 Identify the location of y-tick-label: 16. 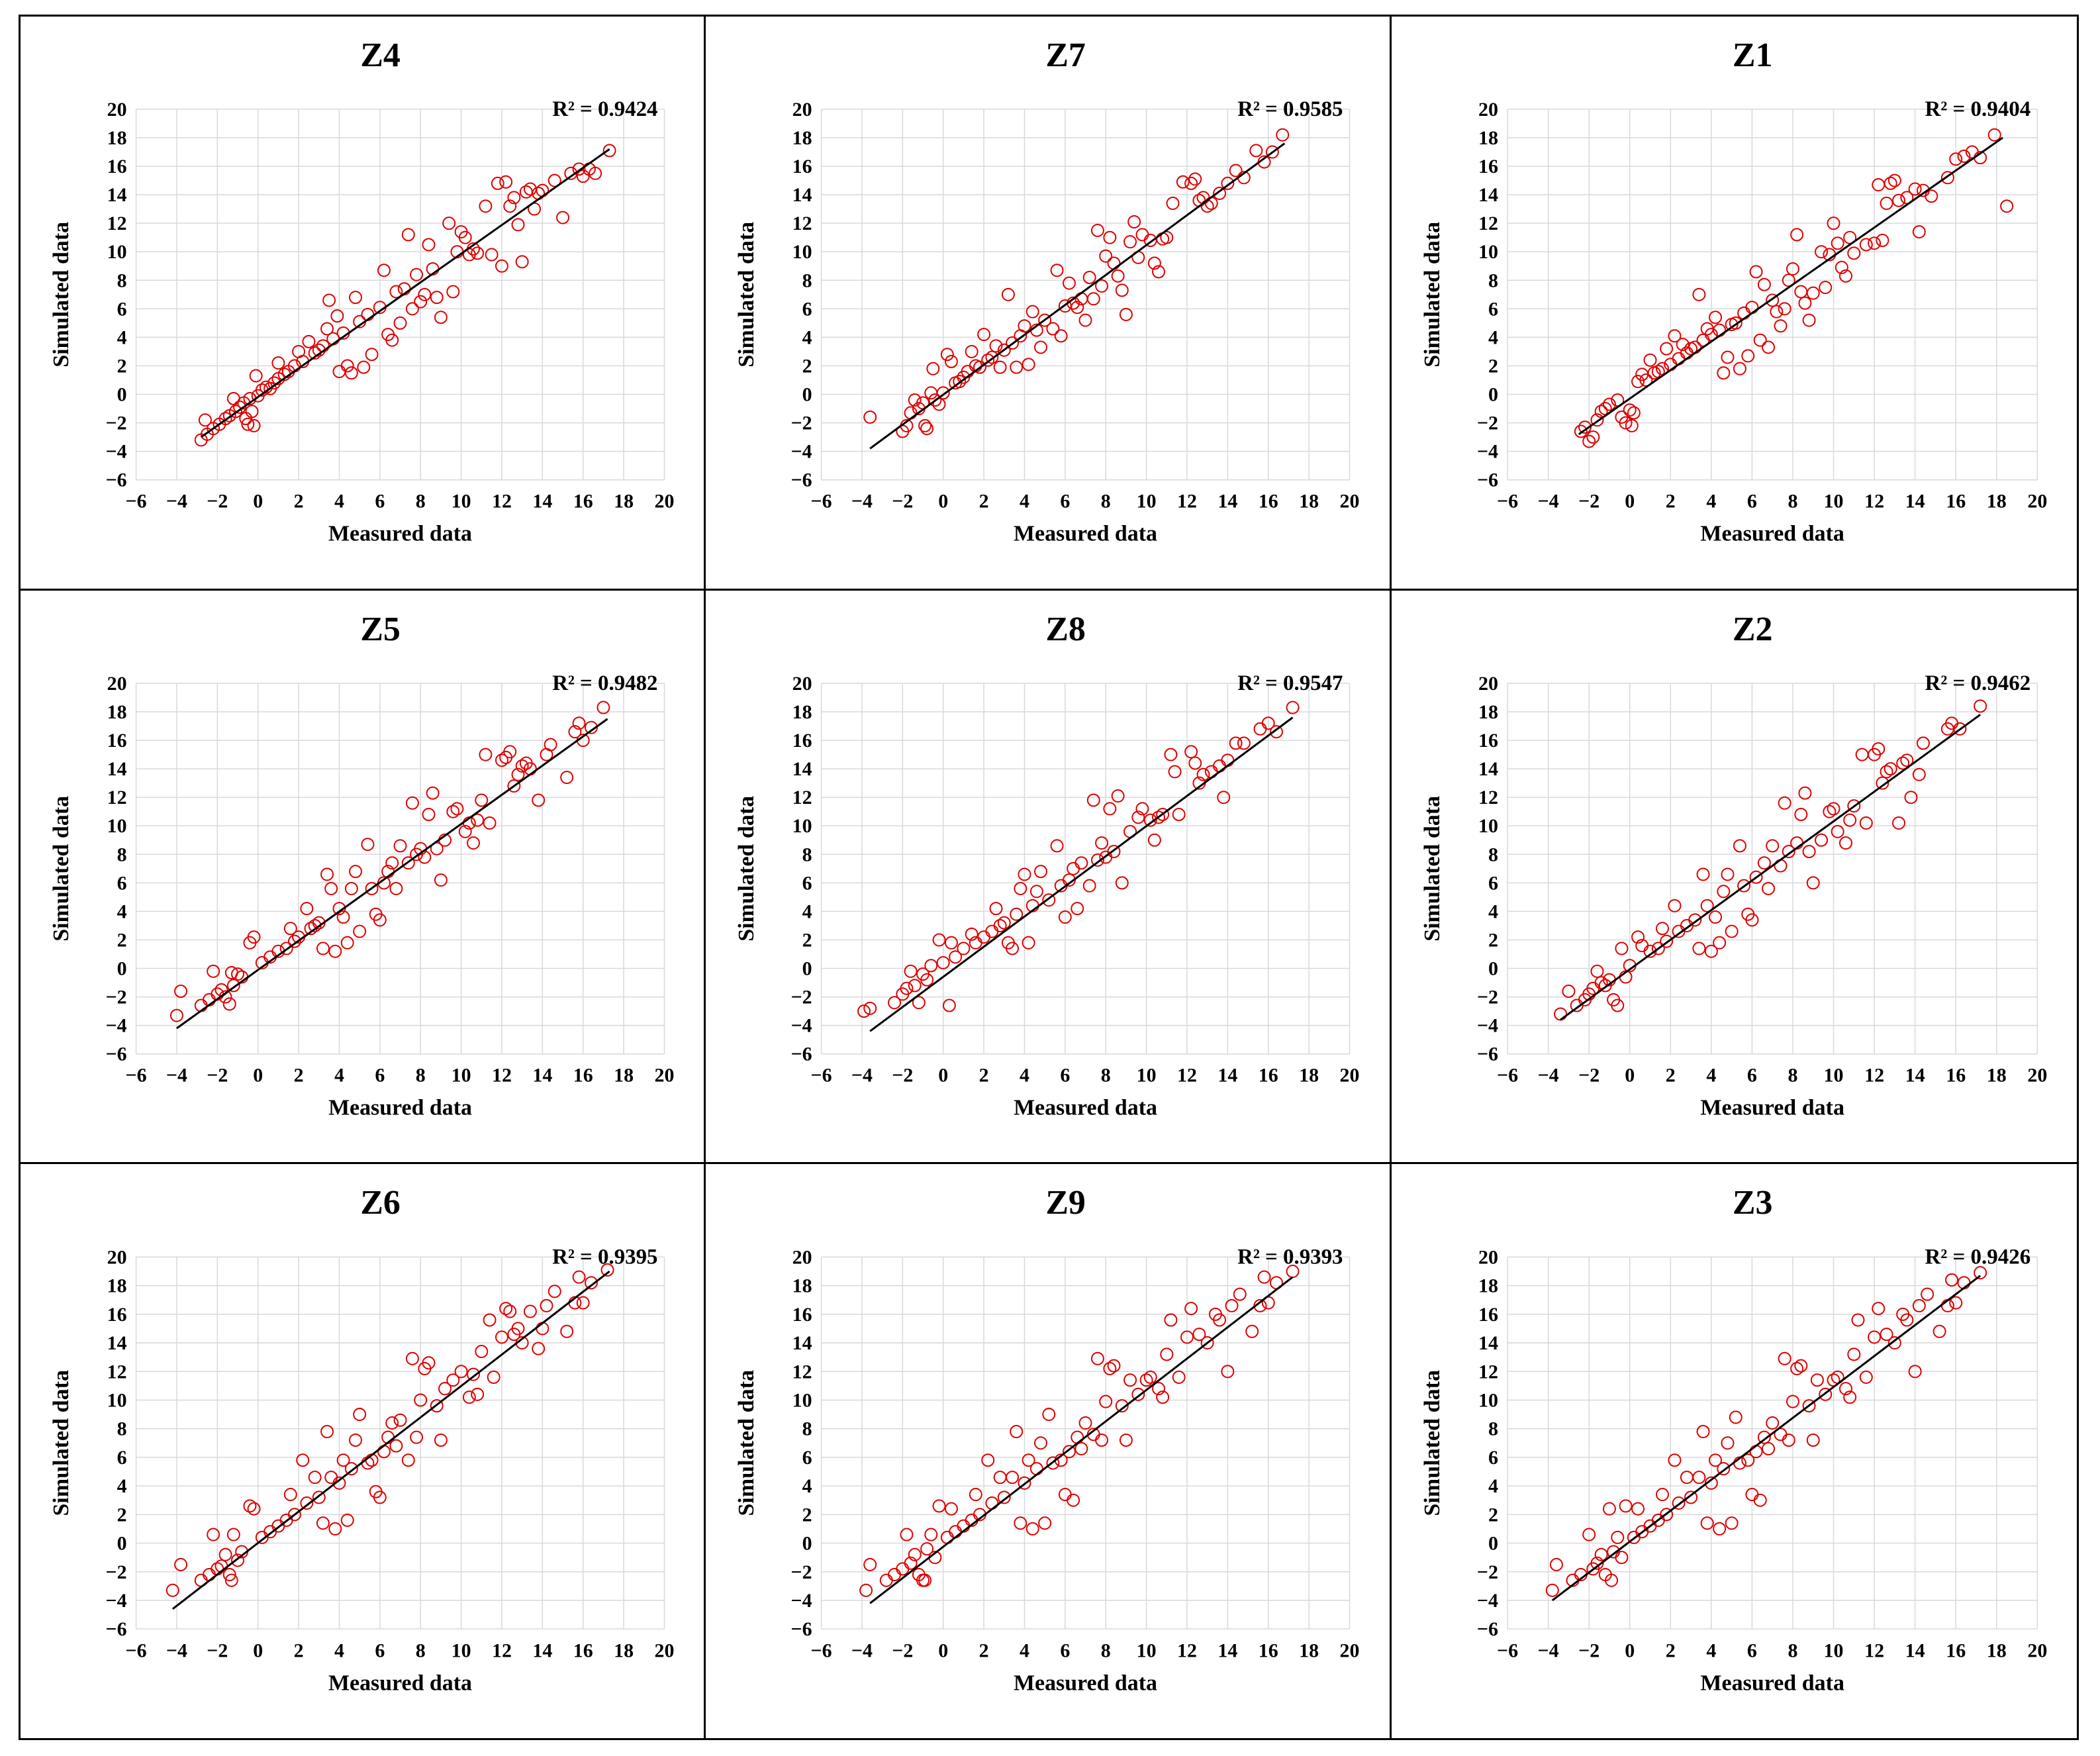
(802, 166).